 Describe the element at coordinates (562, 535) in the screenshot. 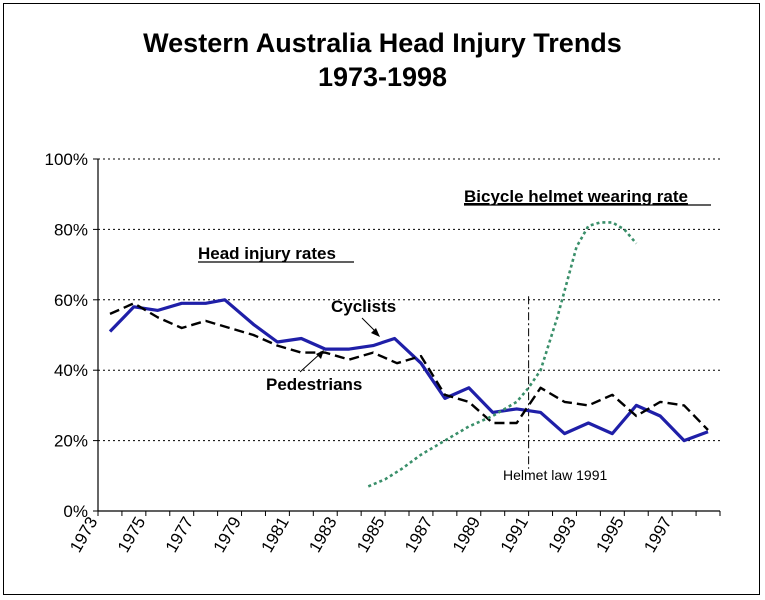

I see `x-tick-label: 1993` at that location.